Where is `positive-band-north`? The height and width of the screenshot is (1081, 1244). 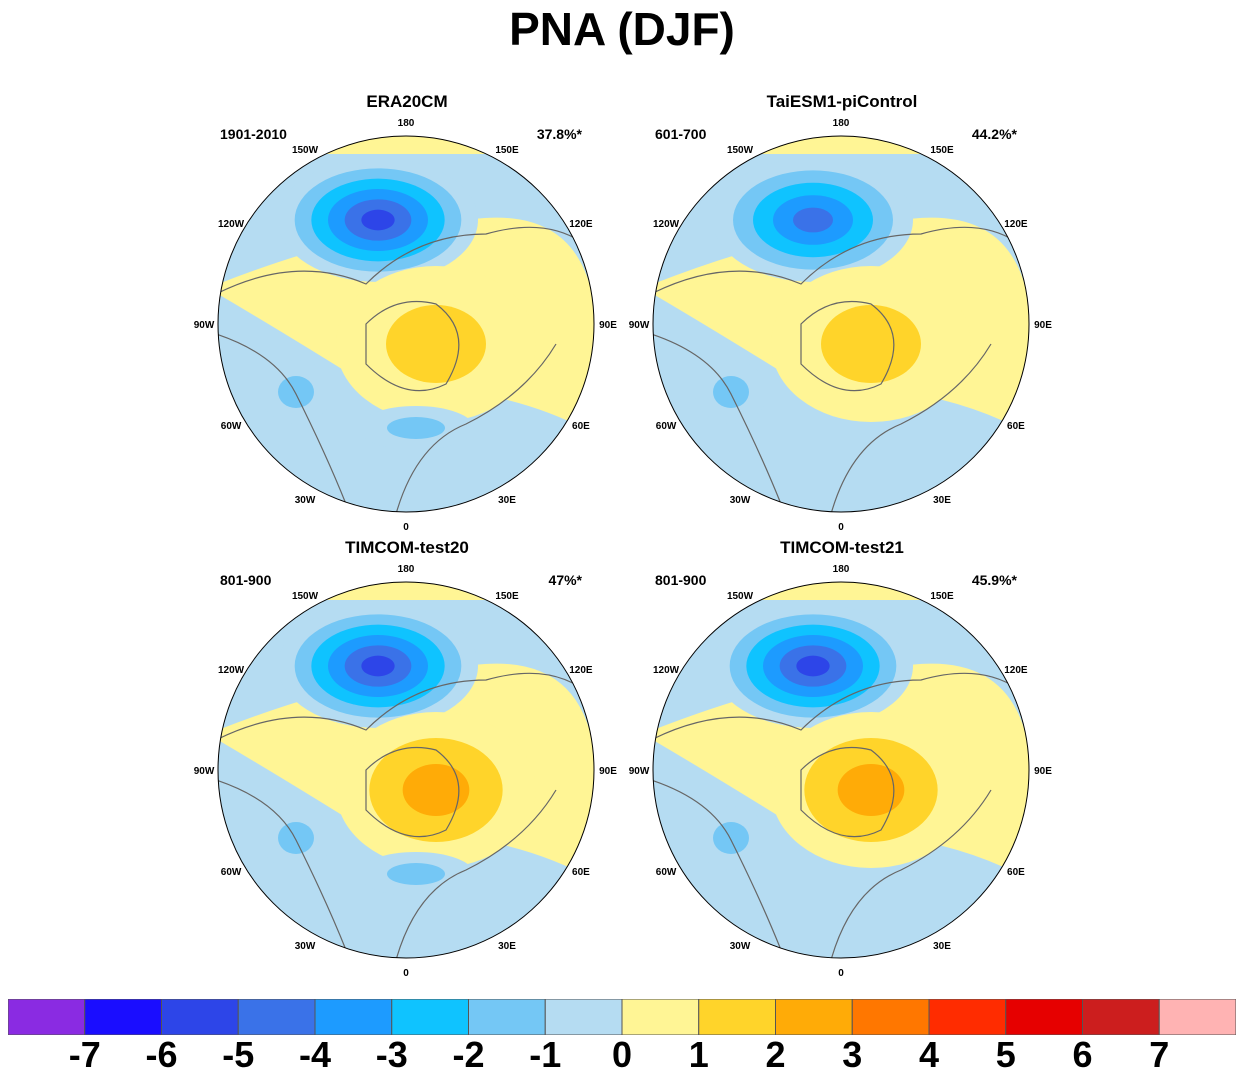
positive-band-north is located at coordinates (436, 591).